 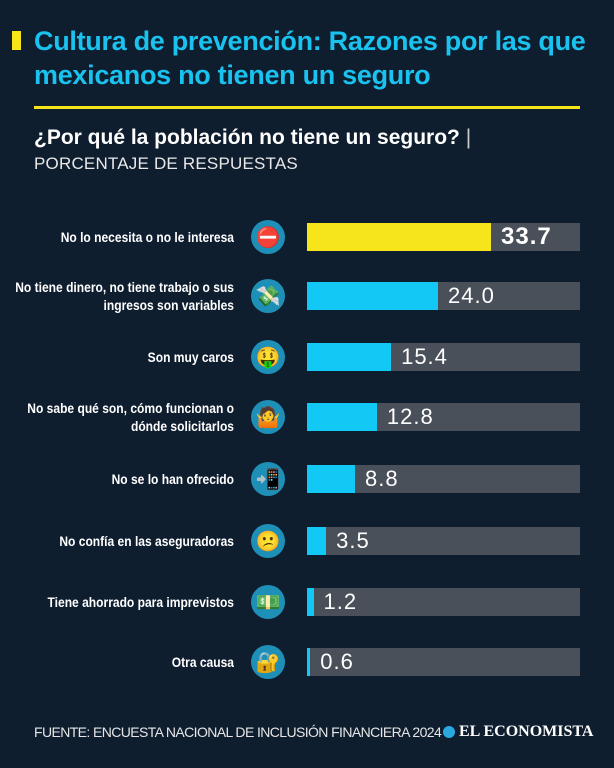 What do you see at coordinates (410, 416) in the screenshot?
I see `value-label: 12.8` at bounding box center [410, 416].